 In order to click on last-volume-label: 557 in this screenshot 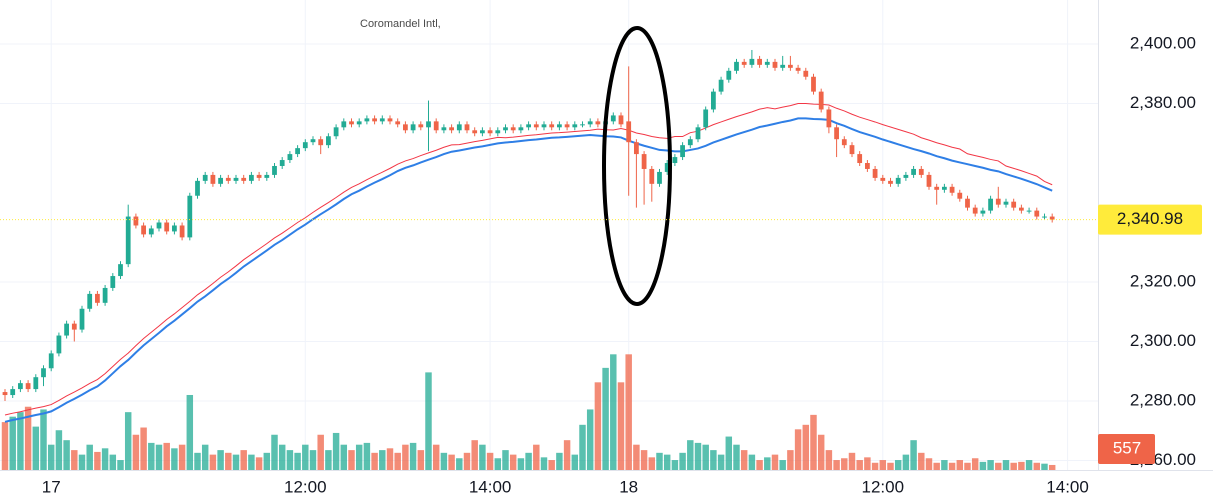, I will do `click(1127, 447)`.